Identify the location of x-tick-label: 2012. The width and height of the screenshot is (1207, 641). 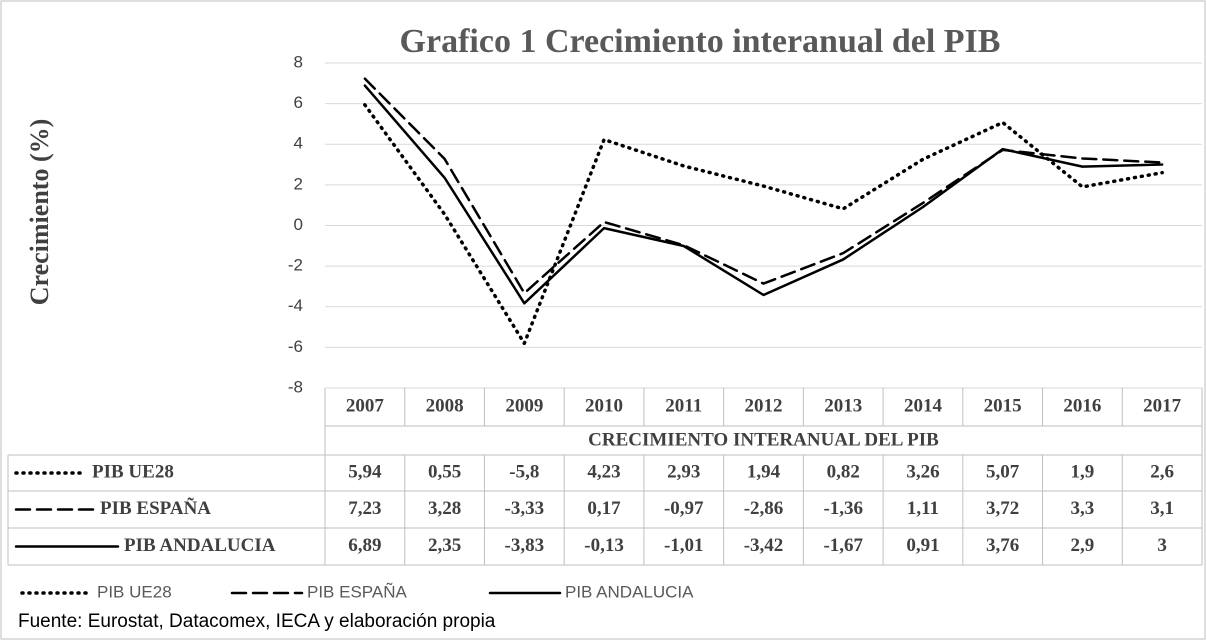
(764, 405).